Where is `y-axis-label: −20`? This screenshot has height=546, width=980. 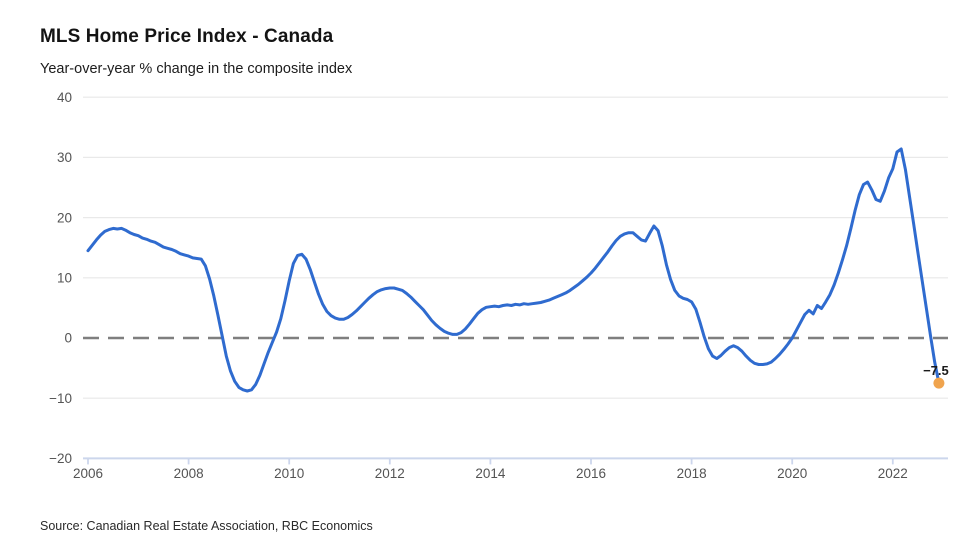 y-axis-label: −20 is located at coordinates (60, 458).